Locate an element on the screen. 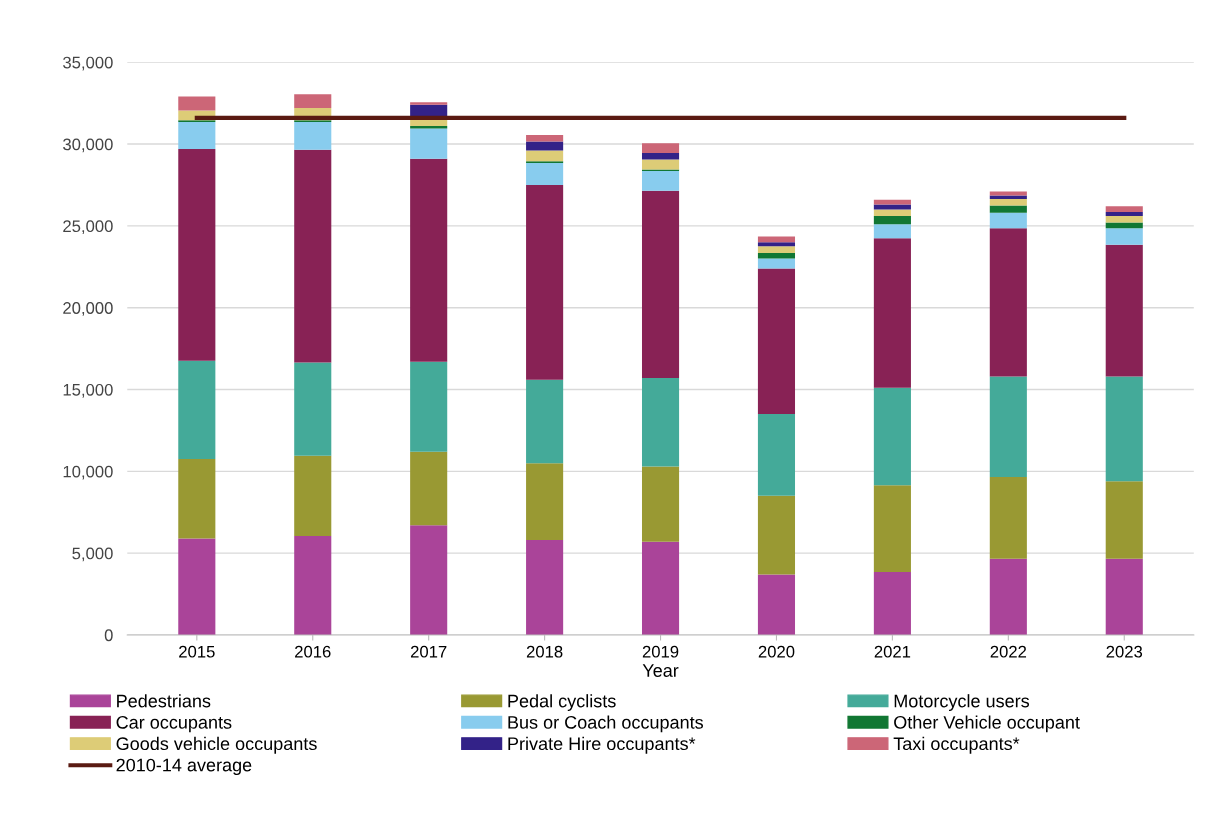 This screenshot has width=1212, height=830. x-tick-label: 2022 is located at coordinates (1008, 651).